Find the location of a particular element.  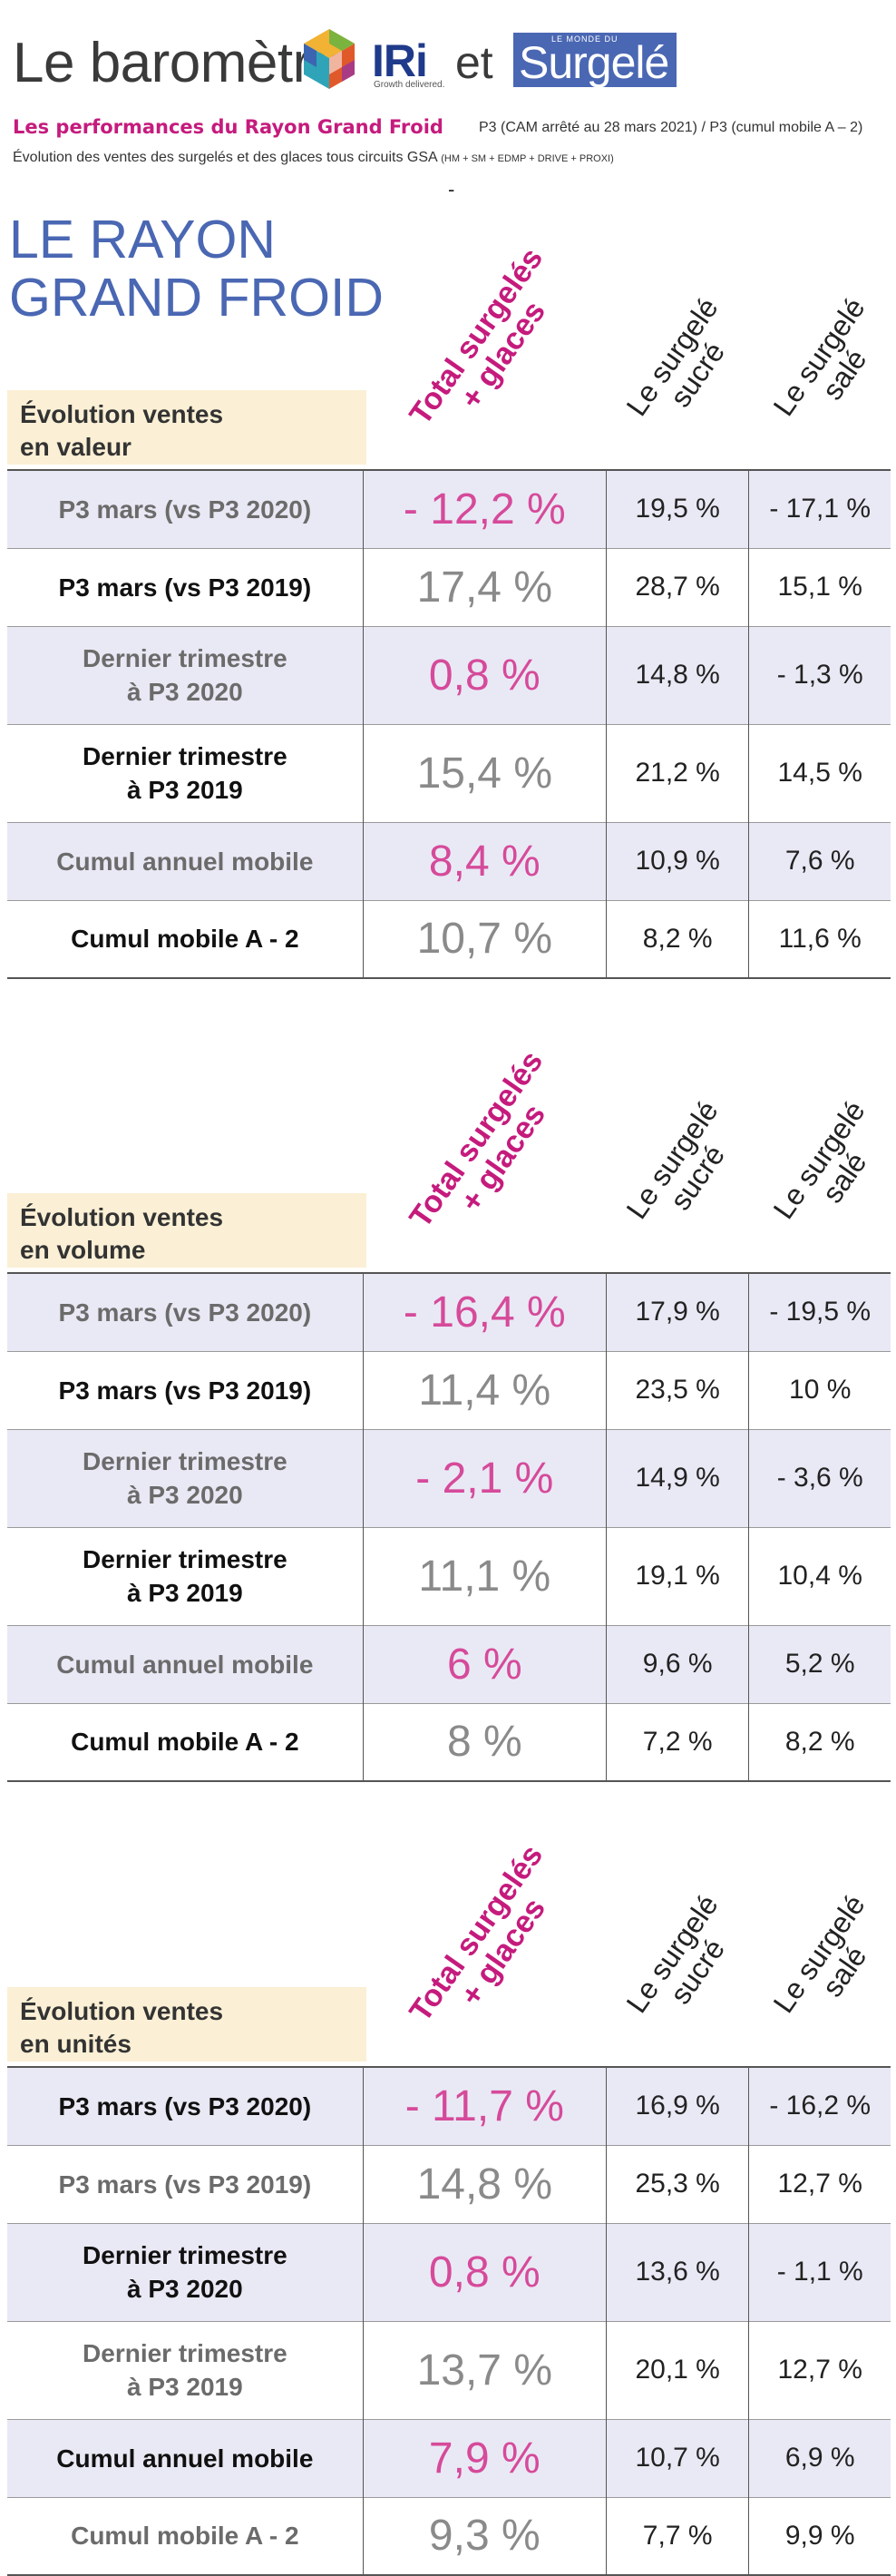

evolution-label: Évolution ventes en volume is located at coordinates (121, 1234).